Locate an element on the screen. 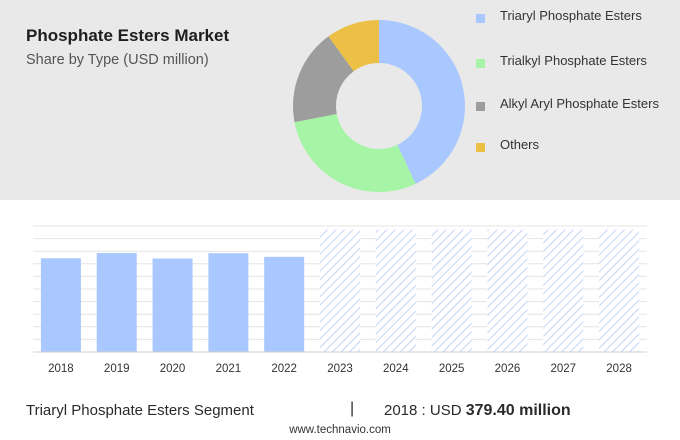 Image resolution: width=680 pixels, height=440 pixels. bar-2023 is located at coordinates (340, 290).